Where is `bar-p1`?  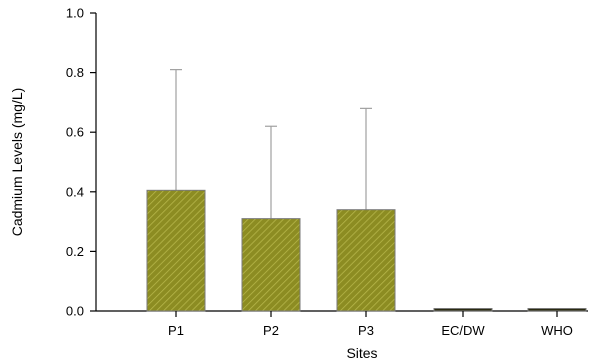
bar-p1 is located at coordinates (176, 250).